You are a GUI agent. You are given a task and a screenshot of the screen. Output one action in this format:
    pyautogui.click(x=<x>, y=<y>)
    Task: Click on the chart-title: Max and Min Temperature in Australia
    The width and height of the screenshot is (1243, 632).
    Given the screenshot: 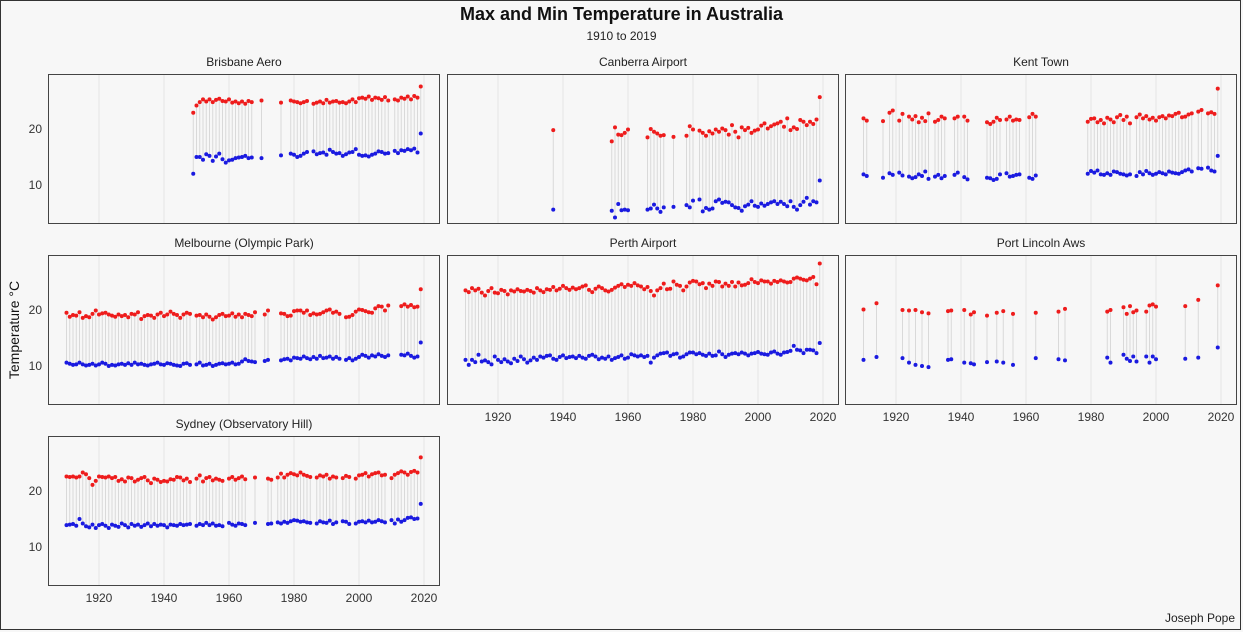 What is the action you would take?
    pyautogui.click(x=621, y=14)
    